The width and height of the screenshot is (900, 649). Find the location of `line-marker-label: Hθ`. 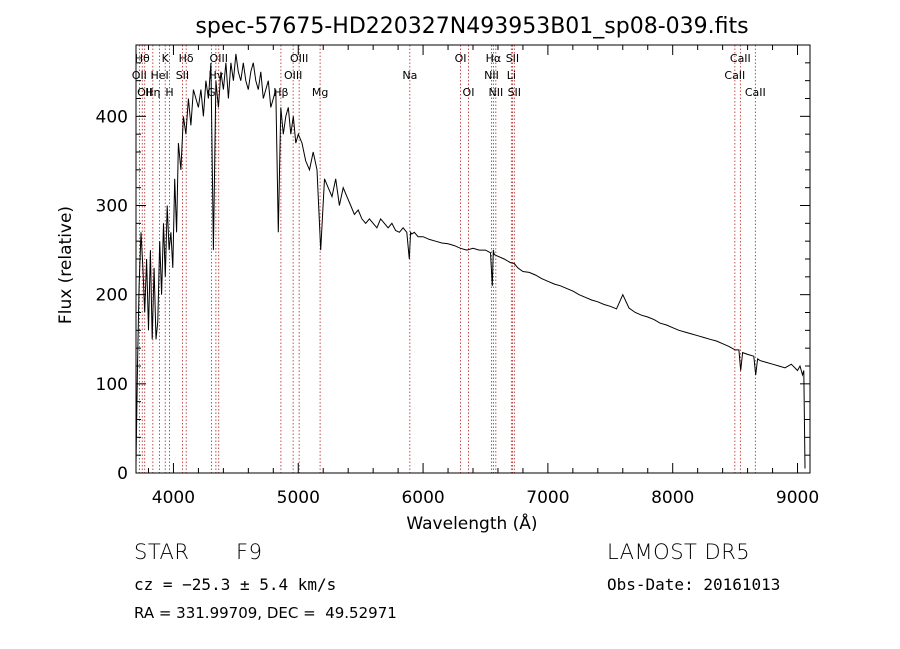

line-marker-label: Hθ is located at coordinates (142, 58).